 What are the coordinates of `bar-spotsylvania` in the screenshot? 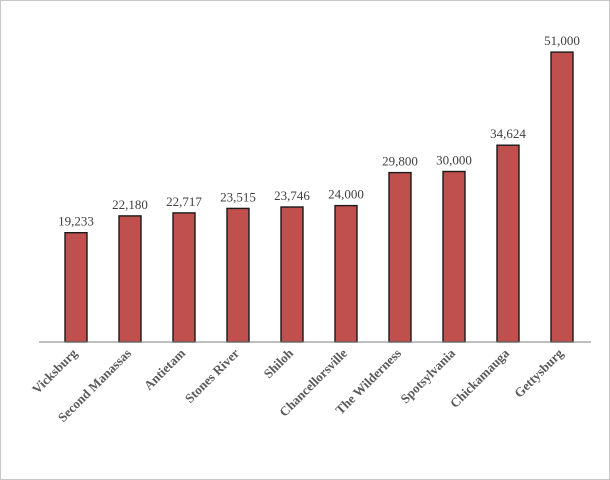 It's located at (454, 256).